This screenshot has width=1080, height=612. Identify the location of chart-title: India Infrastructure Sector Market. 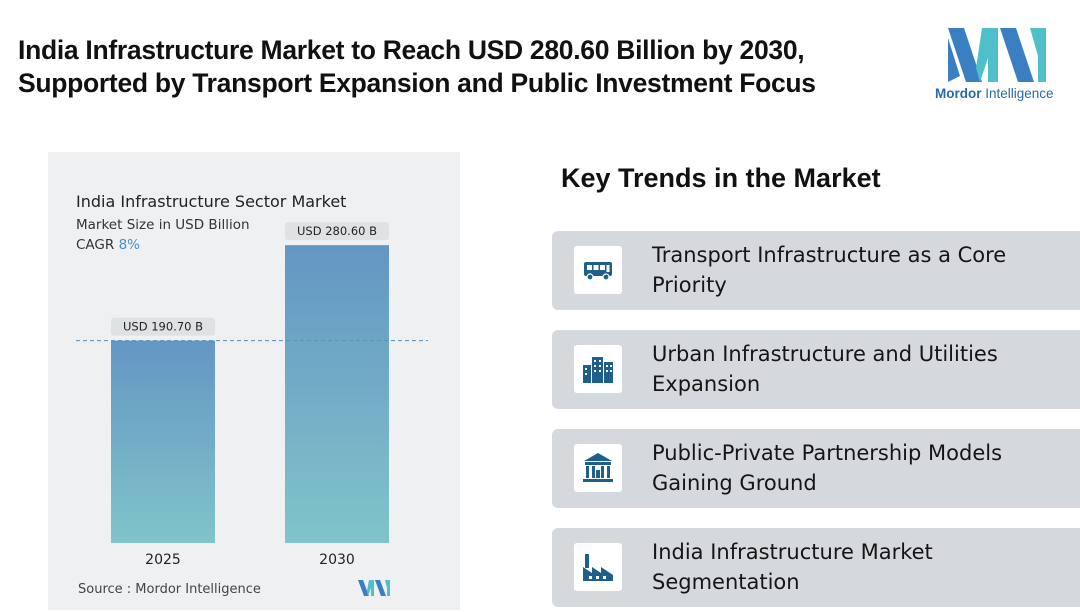
(211, 201).